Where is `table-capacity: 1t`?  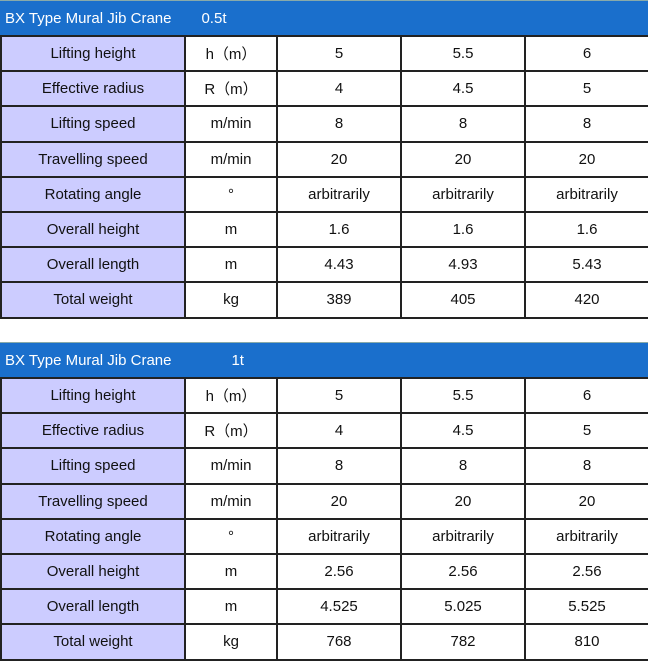
table-capacity: 1t is located at coordinates (237, 360).